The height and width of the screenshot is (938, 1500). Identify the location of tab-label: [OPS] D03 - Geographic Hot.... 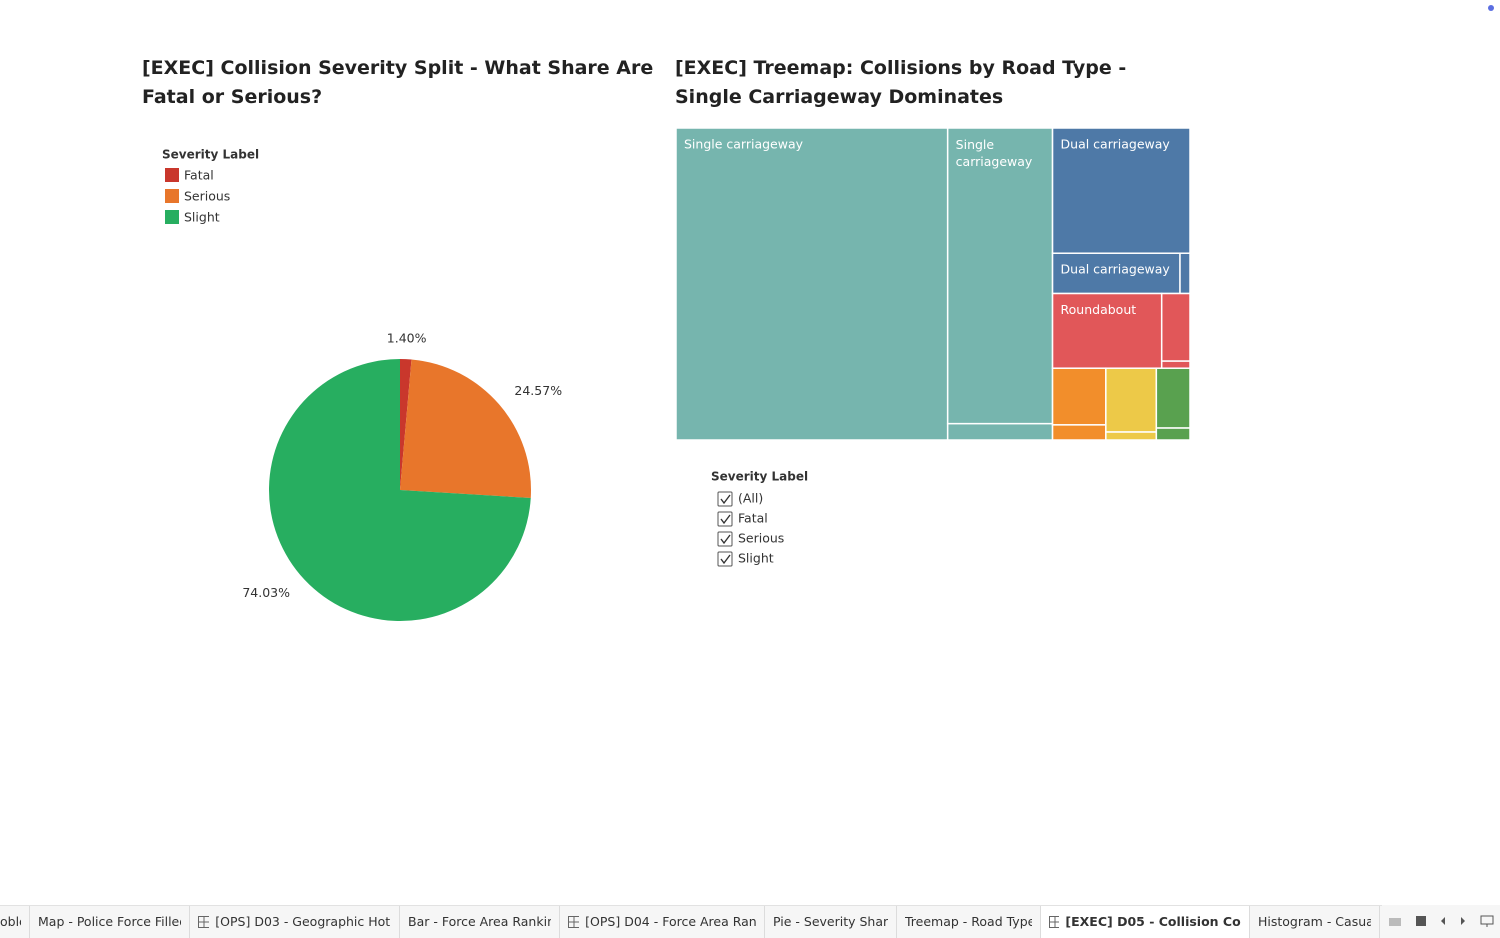
(303, 921).